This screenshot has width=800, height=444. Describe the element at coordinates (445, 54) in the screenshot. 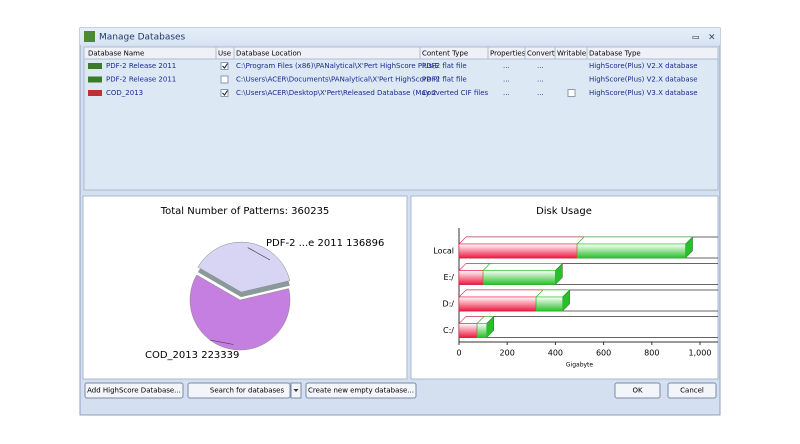

I see `column-header: Content Type` at that location.